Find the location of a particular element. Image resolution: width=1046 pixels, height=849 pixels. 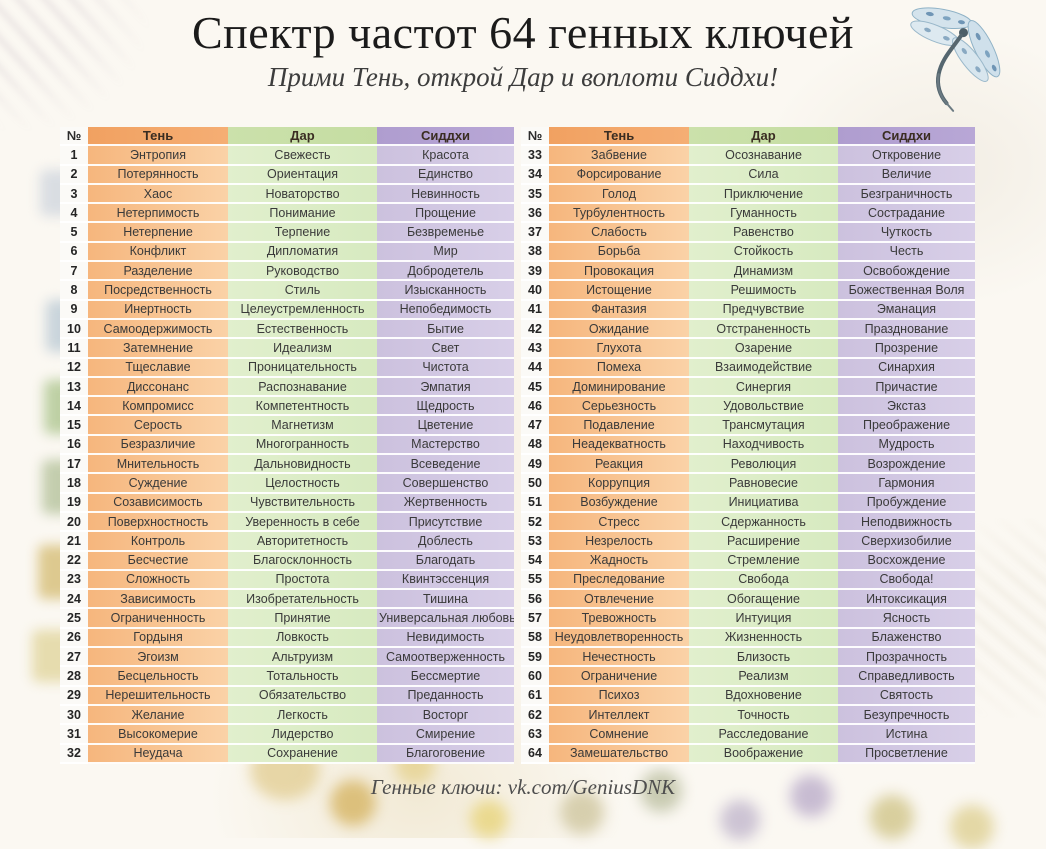

siddhi-cell: Эмпатия is located at coordinates (445, 387).